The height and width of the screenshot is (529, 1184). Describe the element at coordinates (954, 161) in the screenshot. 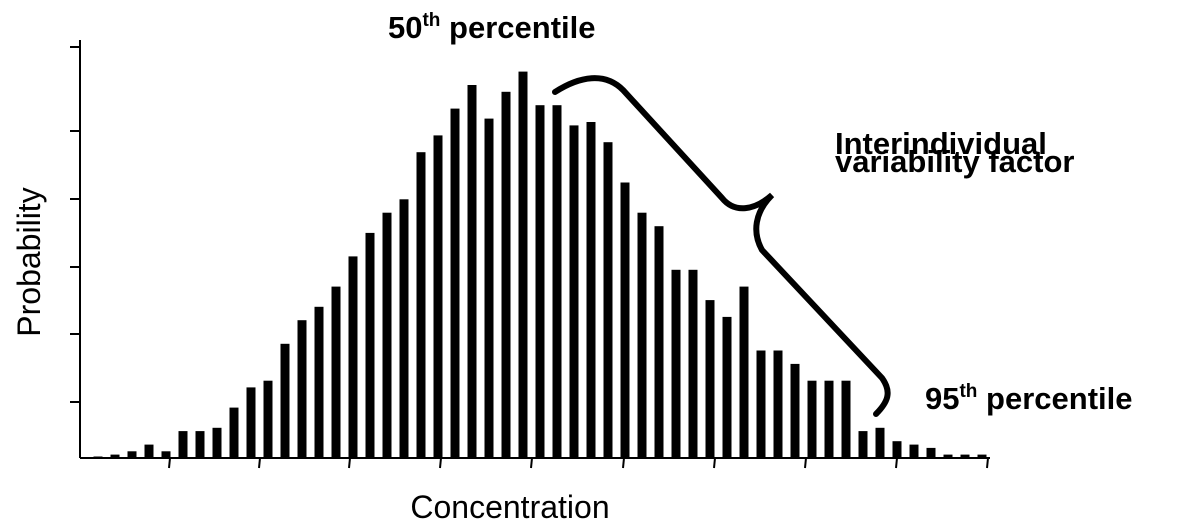

I see `variability-factor-line2: variability factor` at that location.